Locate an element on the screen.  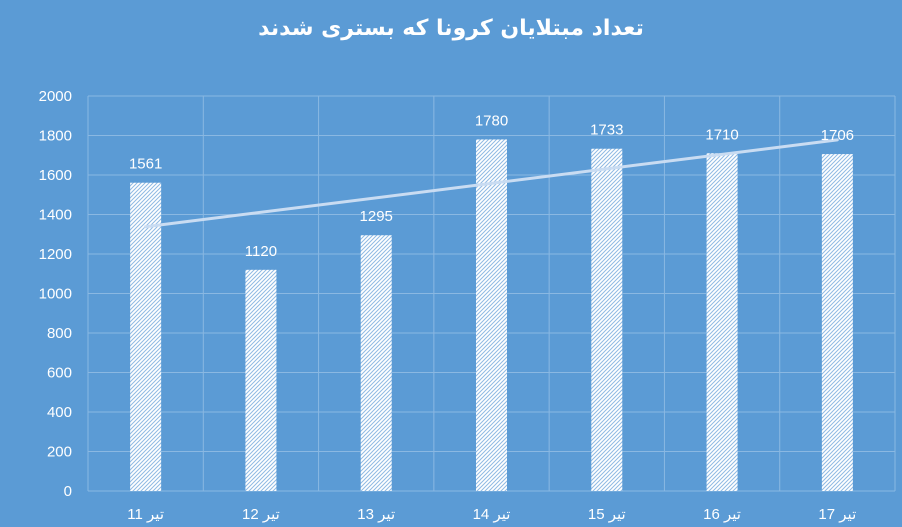
x-tick-label: 17 تیر is located at coordinates (837, 514).